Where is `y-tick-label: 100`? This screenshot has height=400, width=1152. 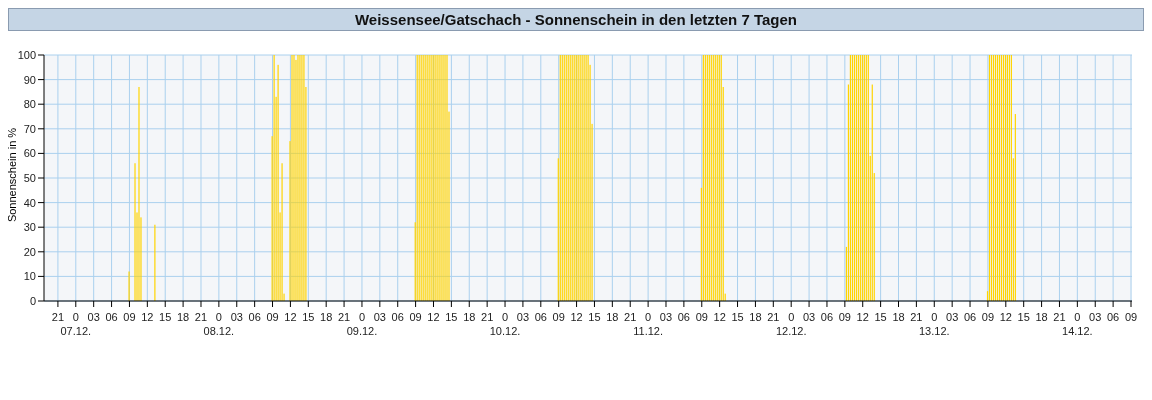
y-tick-label: 100 is located at coordinates (26, 54).